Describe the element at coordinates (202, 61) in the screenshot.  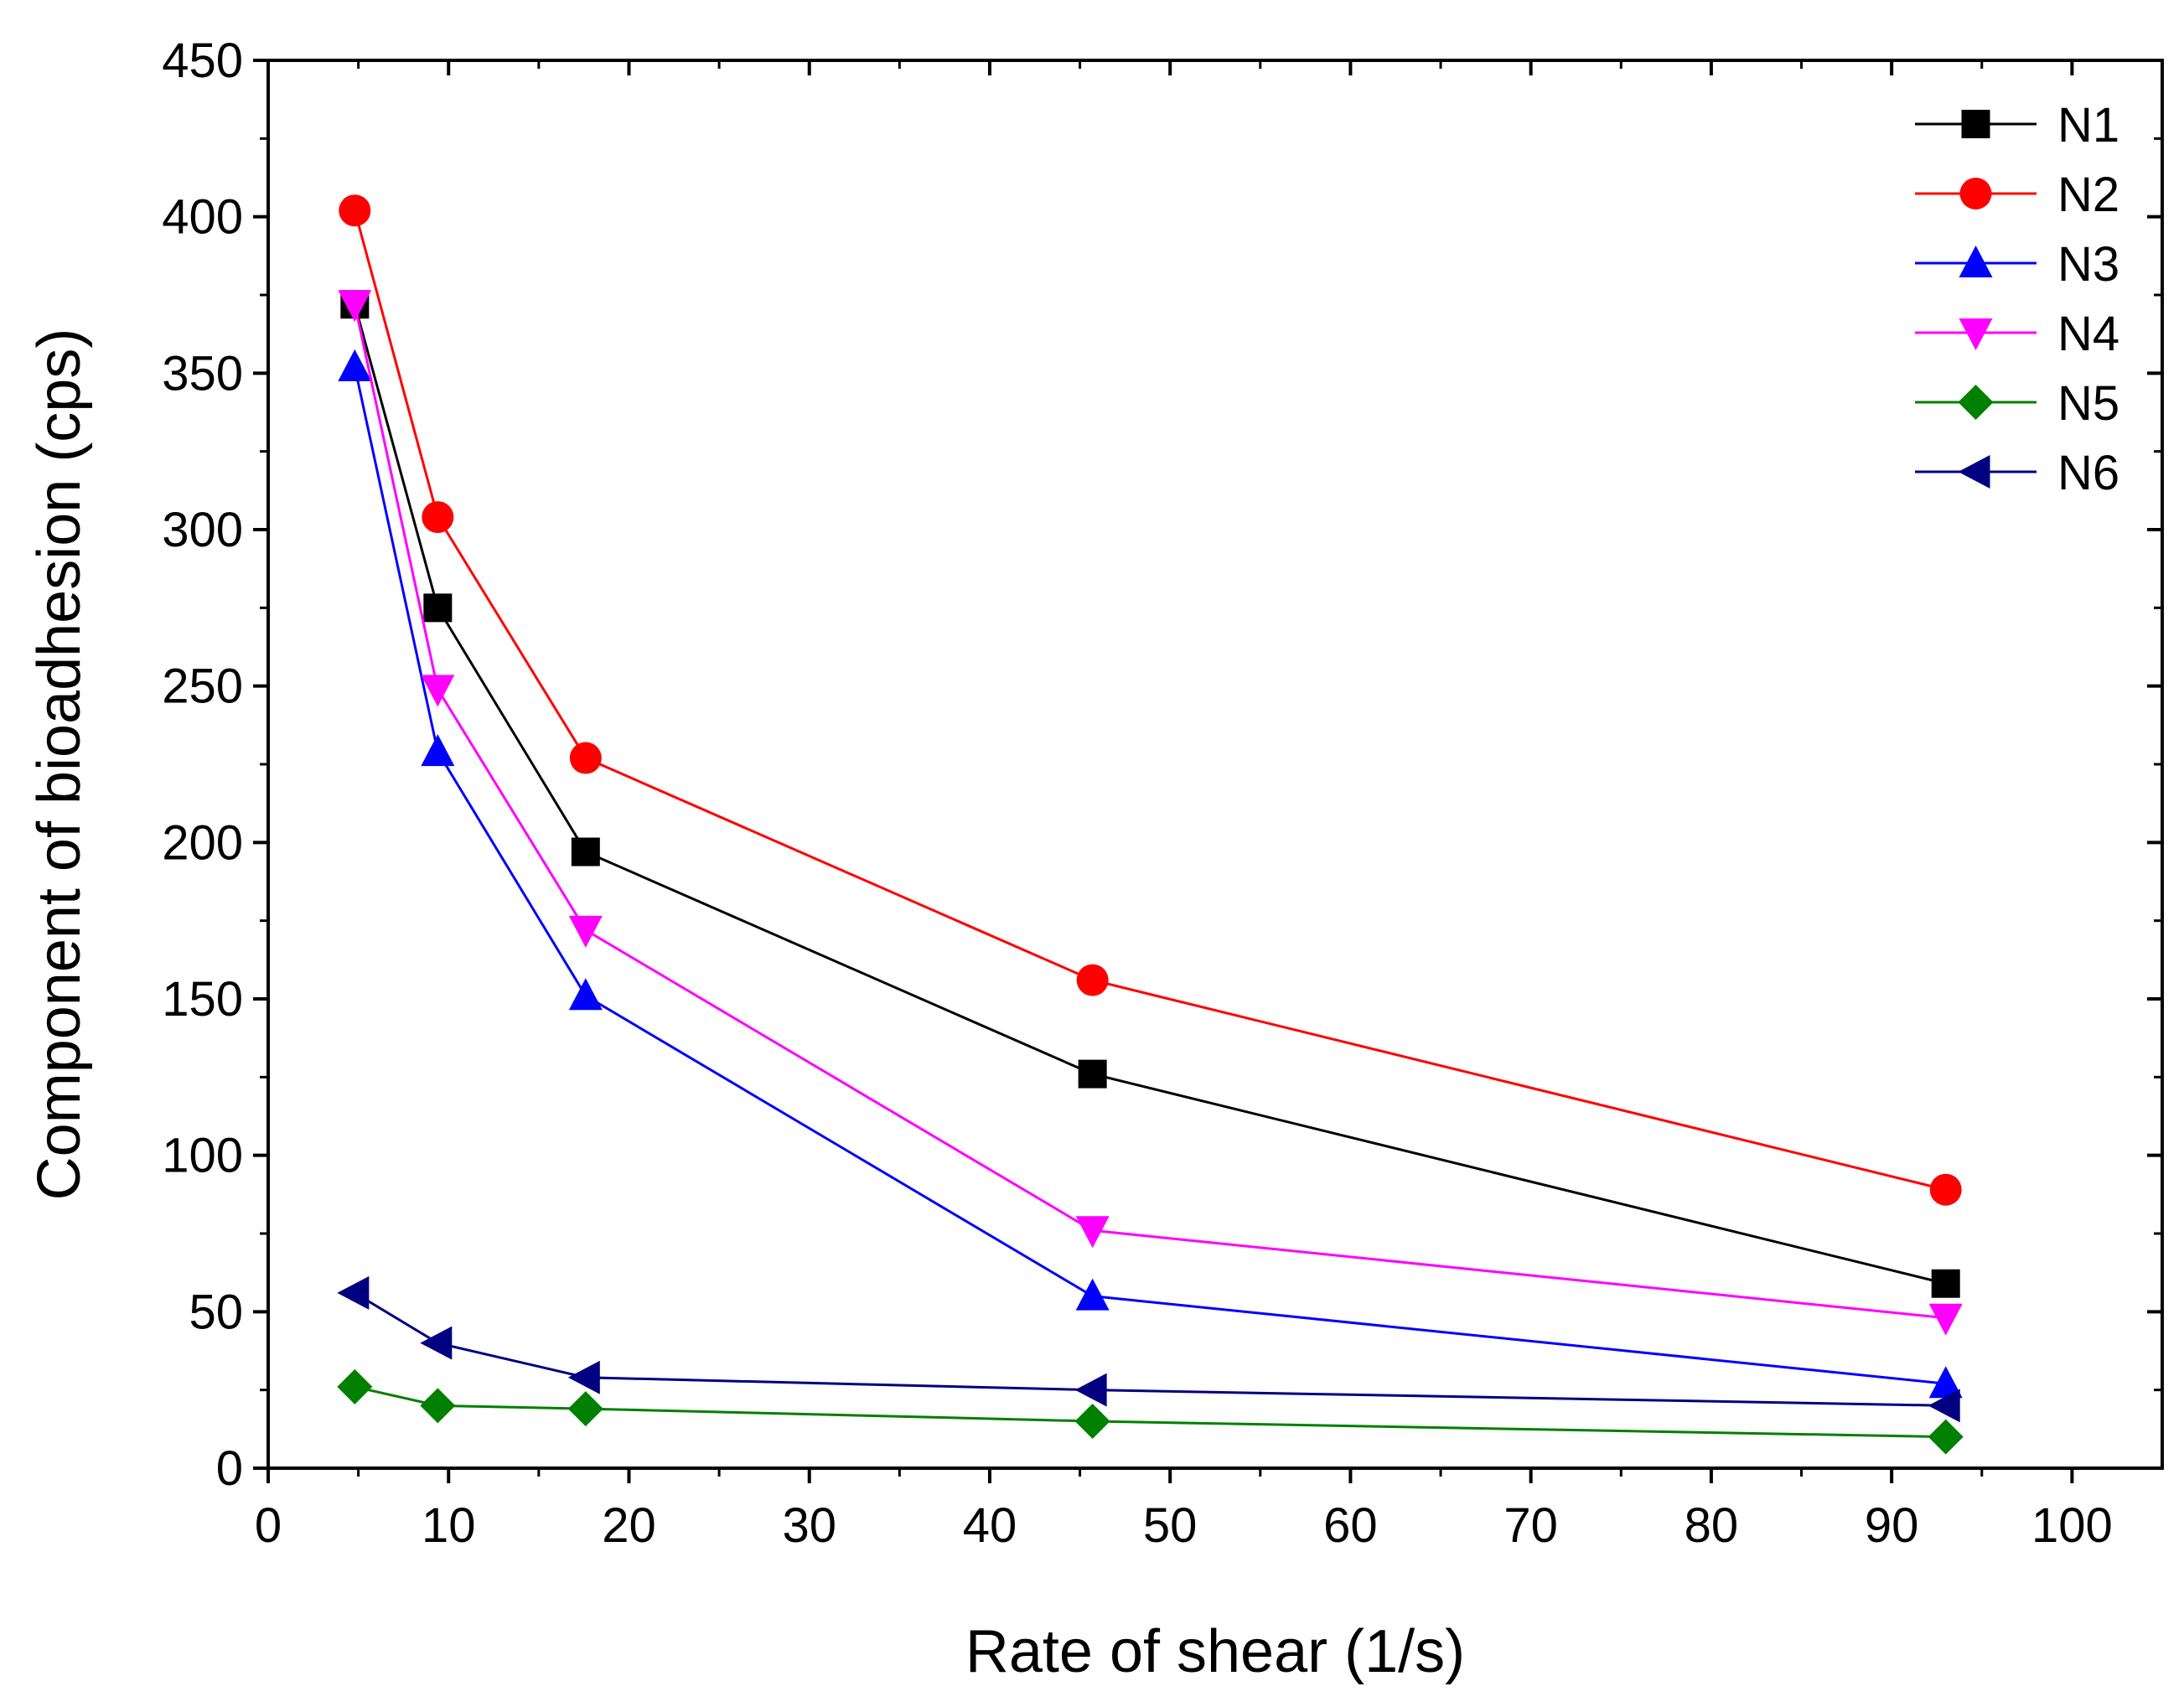
I see `y-tick-label: 450` at that location.